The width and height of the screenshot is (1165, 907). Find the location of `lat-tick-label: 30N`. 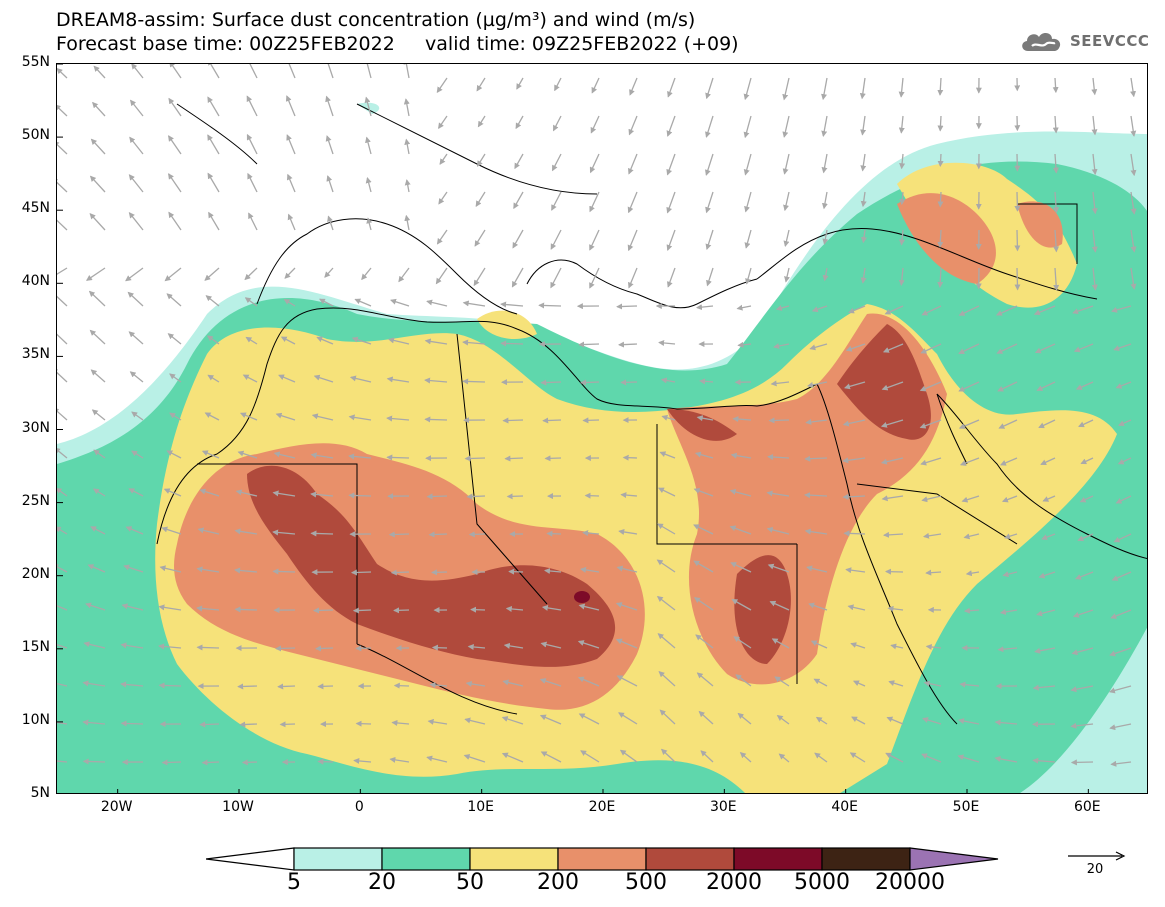

lat-tick-label: 30N is located at coordinates (35, 427).